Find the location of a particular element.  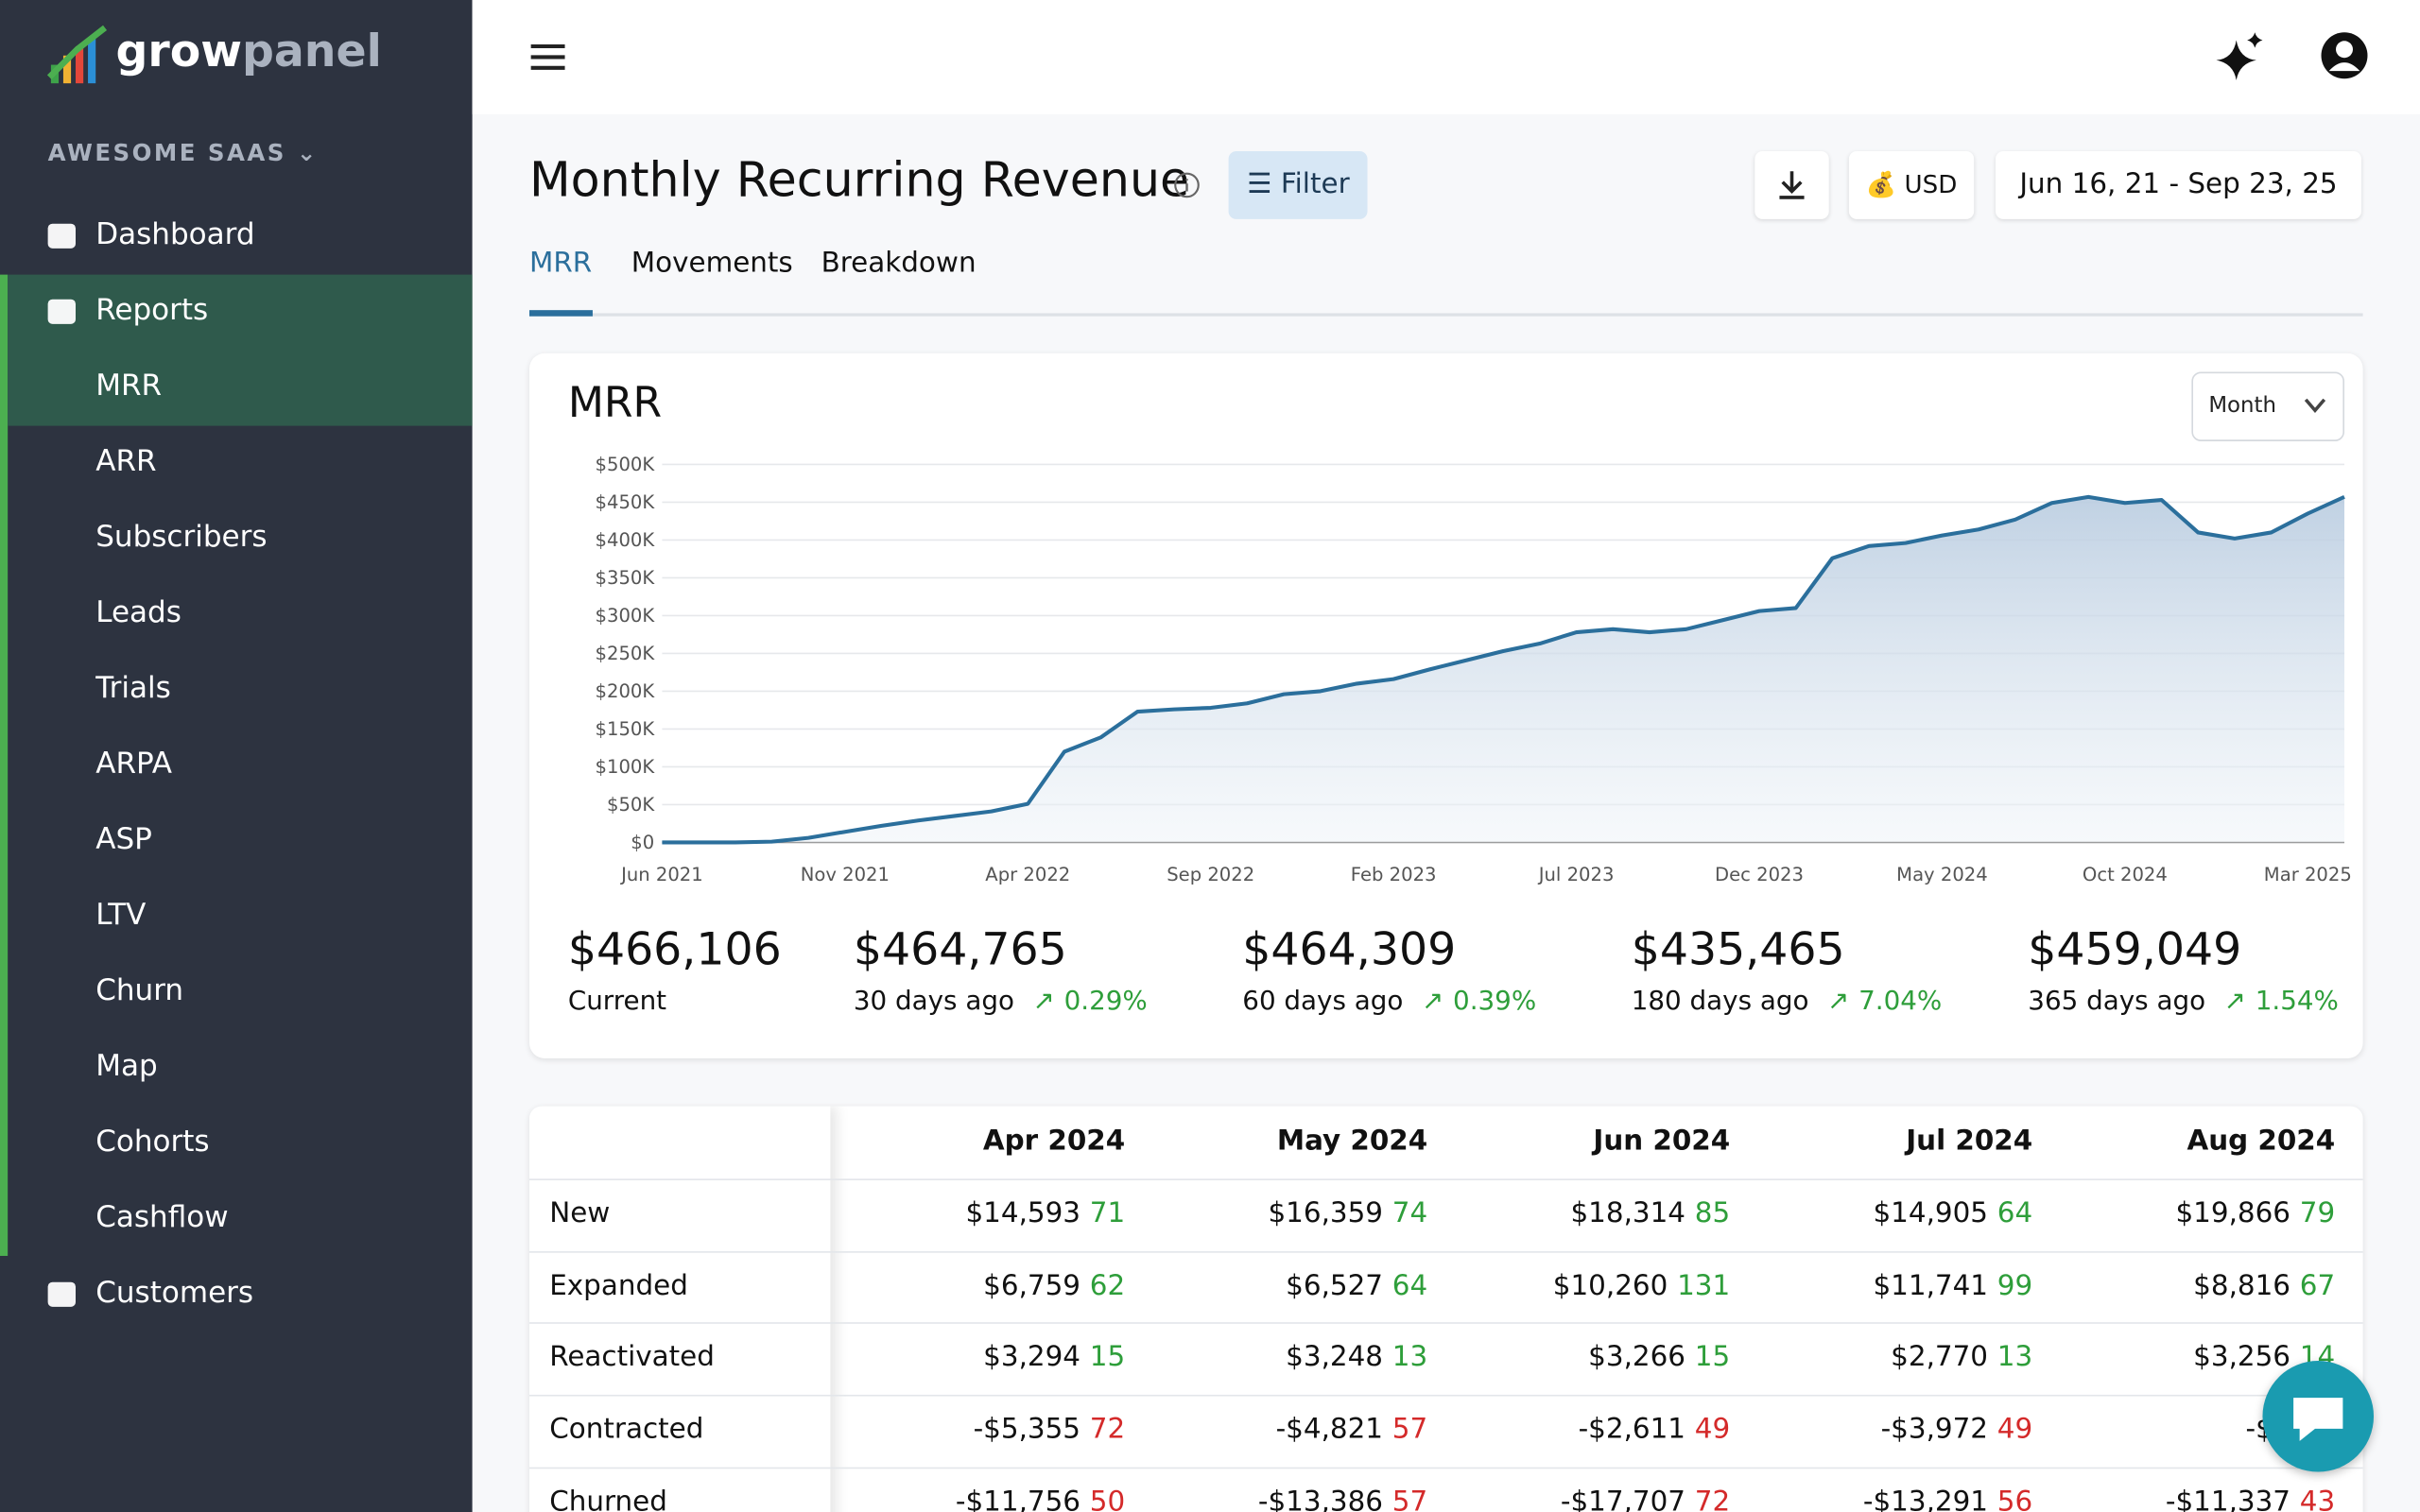

cell: $16,35974 is located at coordinates (1281, 1213).